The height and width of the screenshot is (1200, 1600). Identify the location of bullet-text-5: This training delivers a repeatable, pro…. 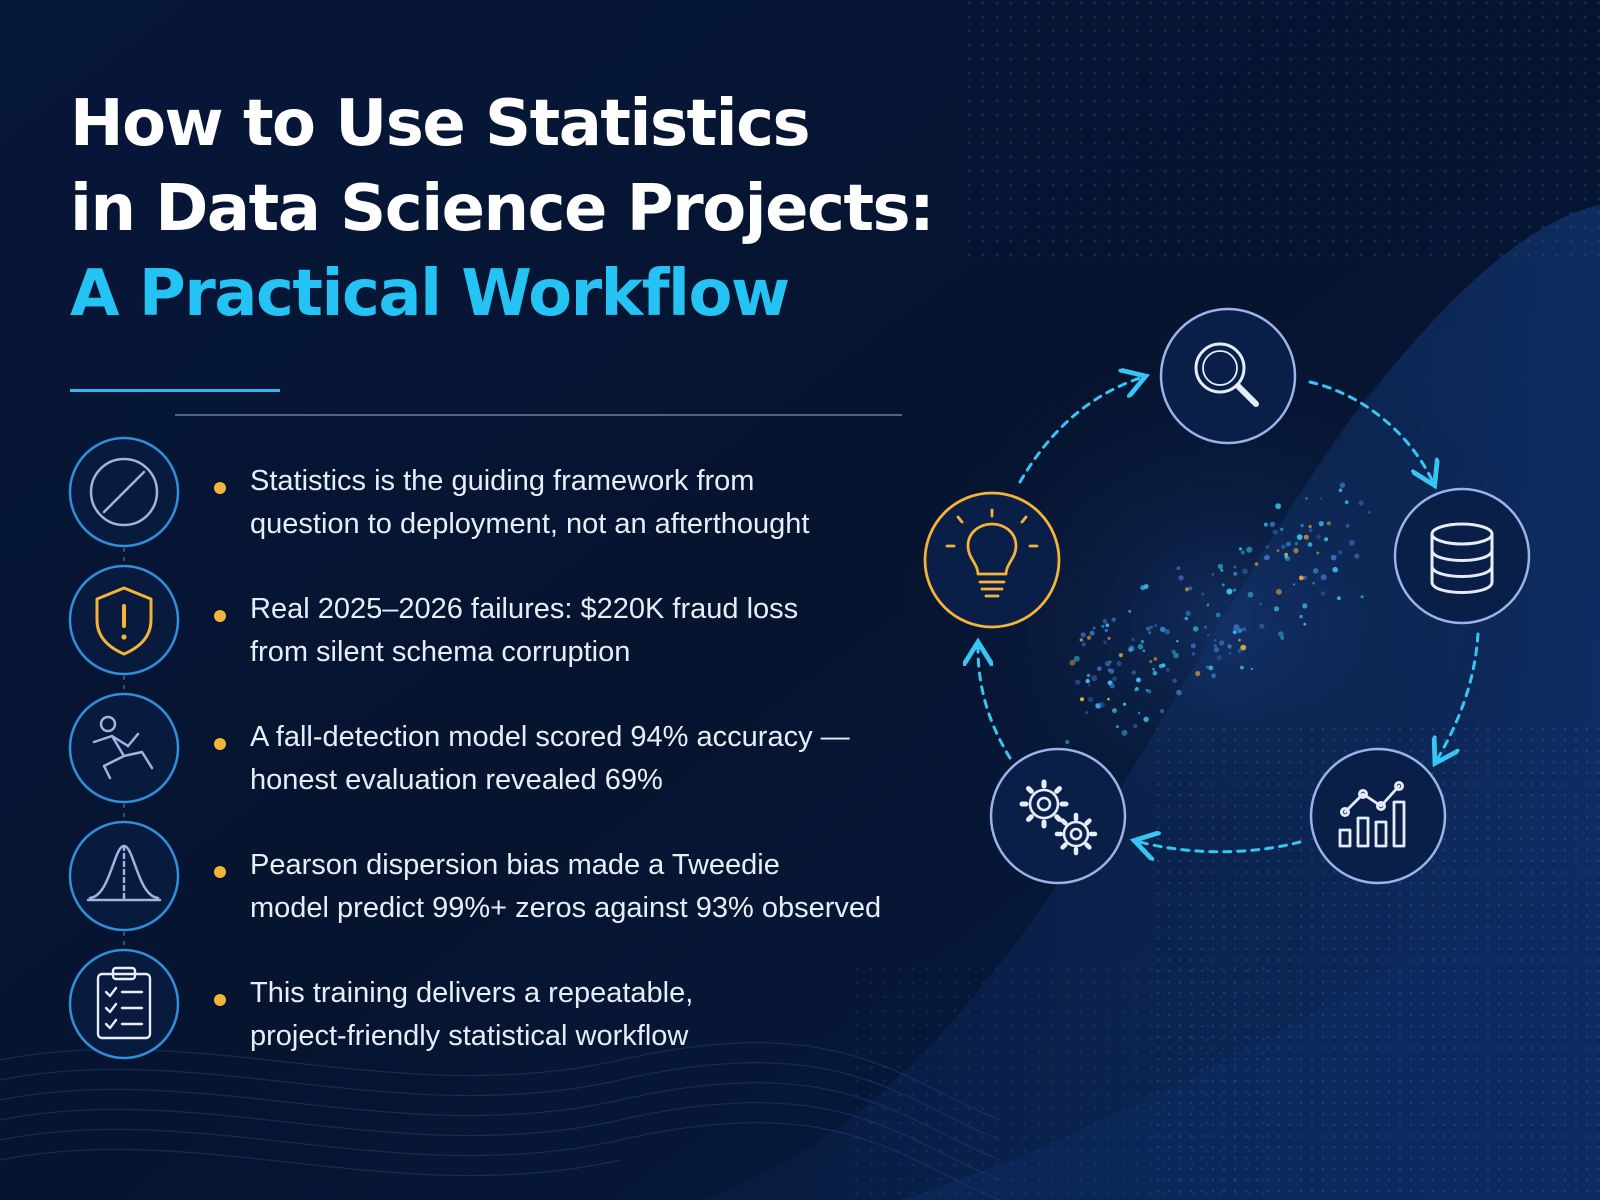
(595, 1015).